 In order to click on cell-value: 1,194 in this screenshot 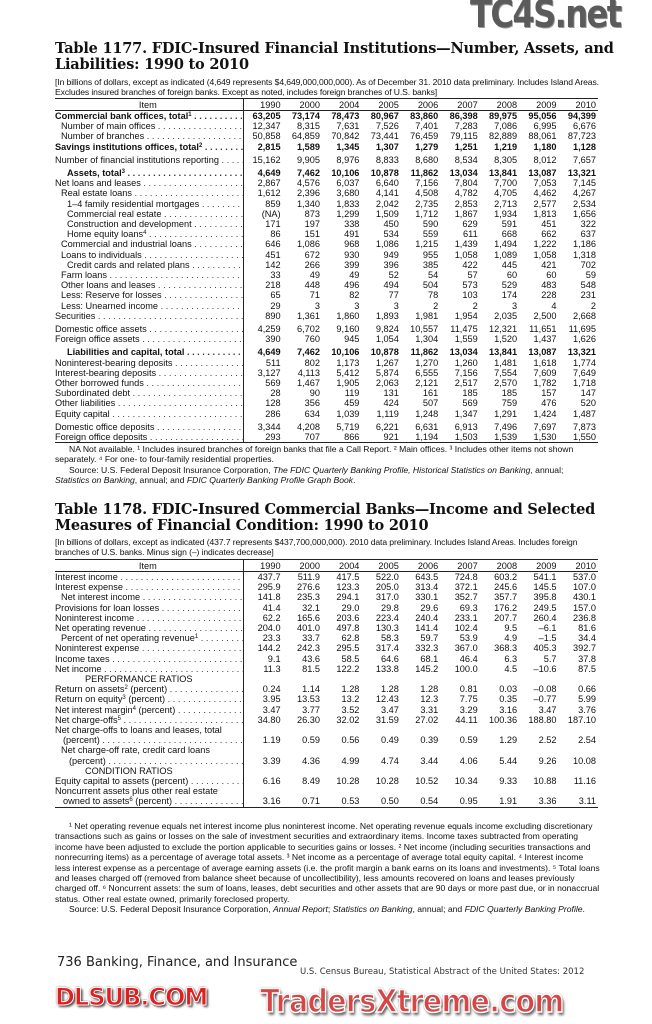, I will do `click(420, 438)`.